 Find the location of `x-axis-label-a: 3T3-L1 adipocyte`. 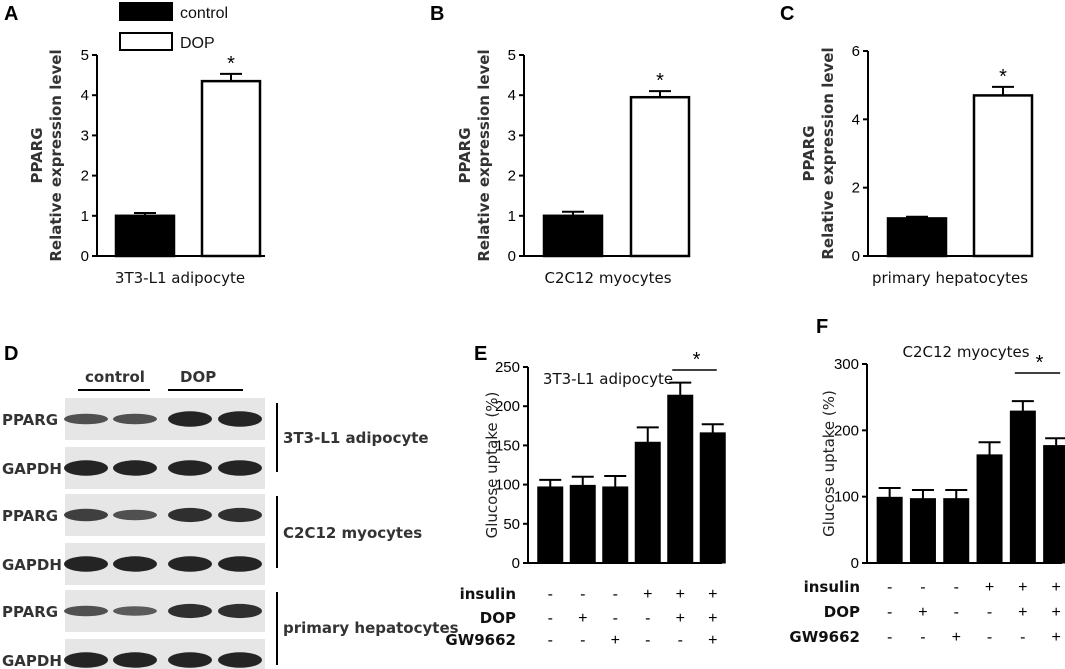

x-axis-label-a: 3T3-L1 adipocyte is located at coordinates (180, 278).